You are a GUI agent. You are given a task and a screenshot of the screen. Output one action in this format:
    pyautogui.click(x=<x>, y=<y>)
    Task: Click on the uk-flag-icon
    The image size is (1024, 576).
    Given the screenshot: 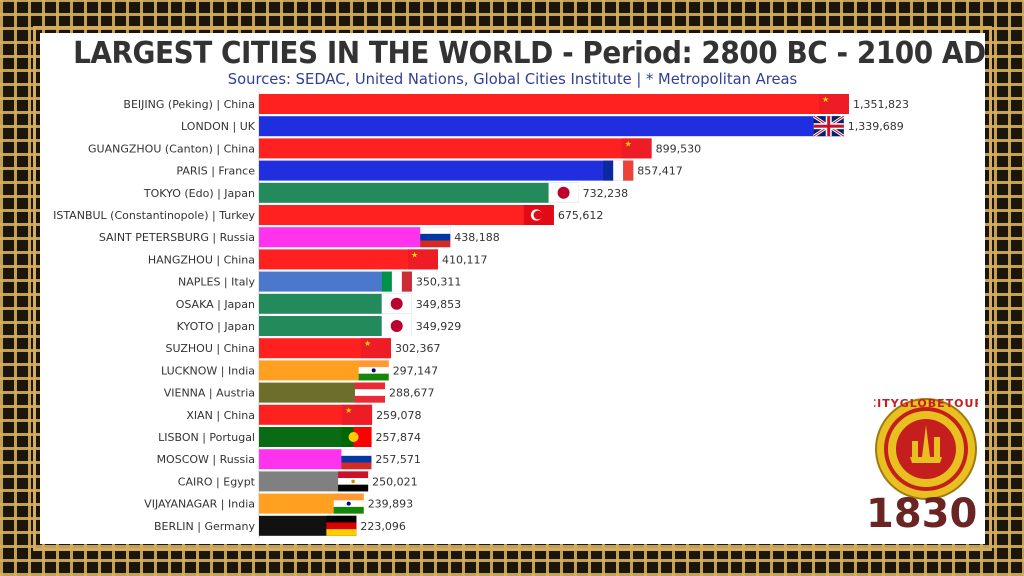 What is the action you would take?
    pyautogui.click(x=828, y=126)
    